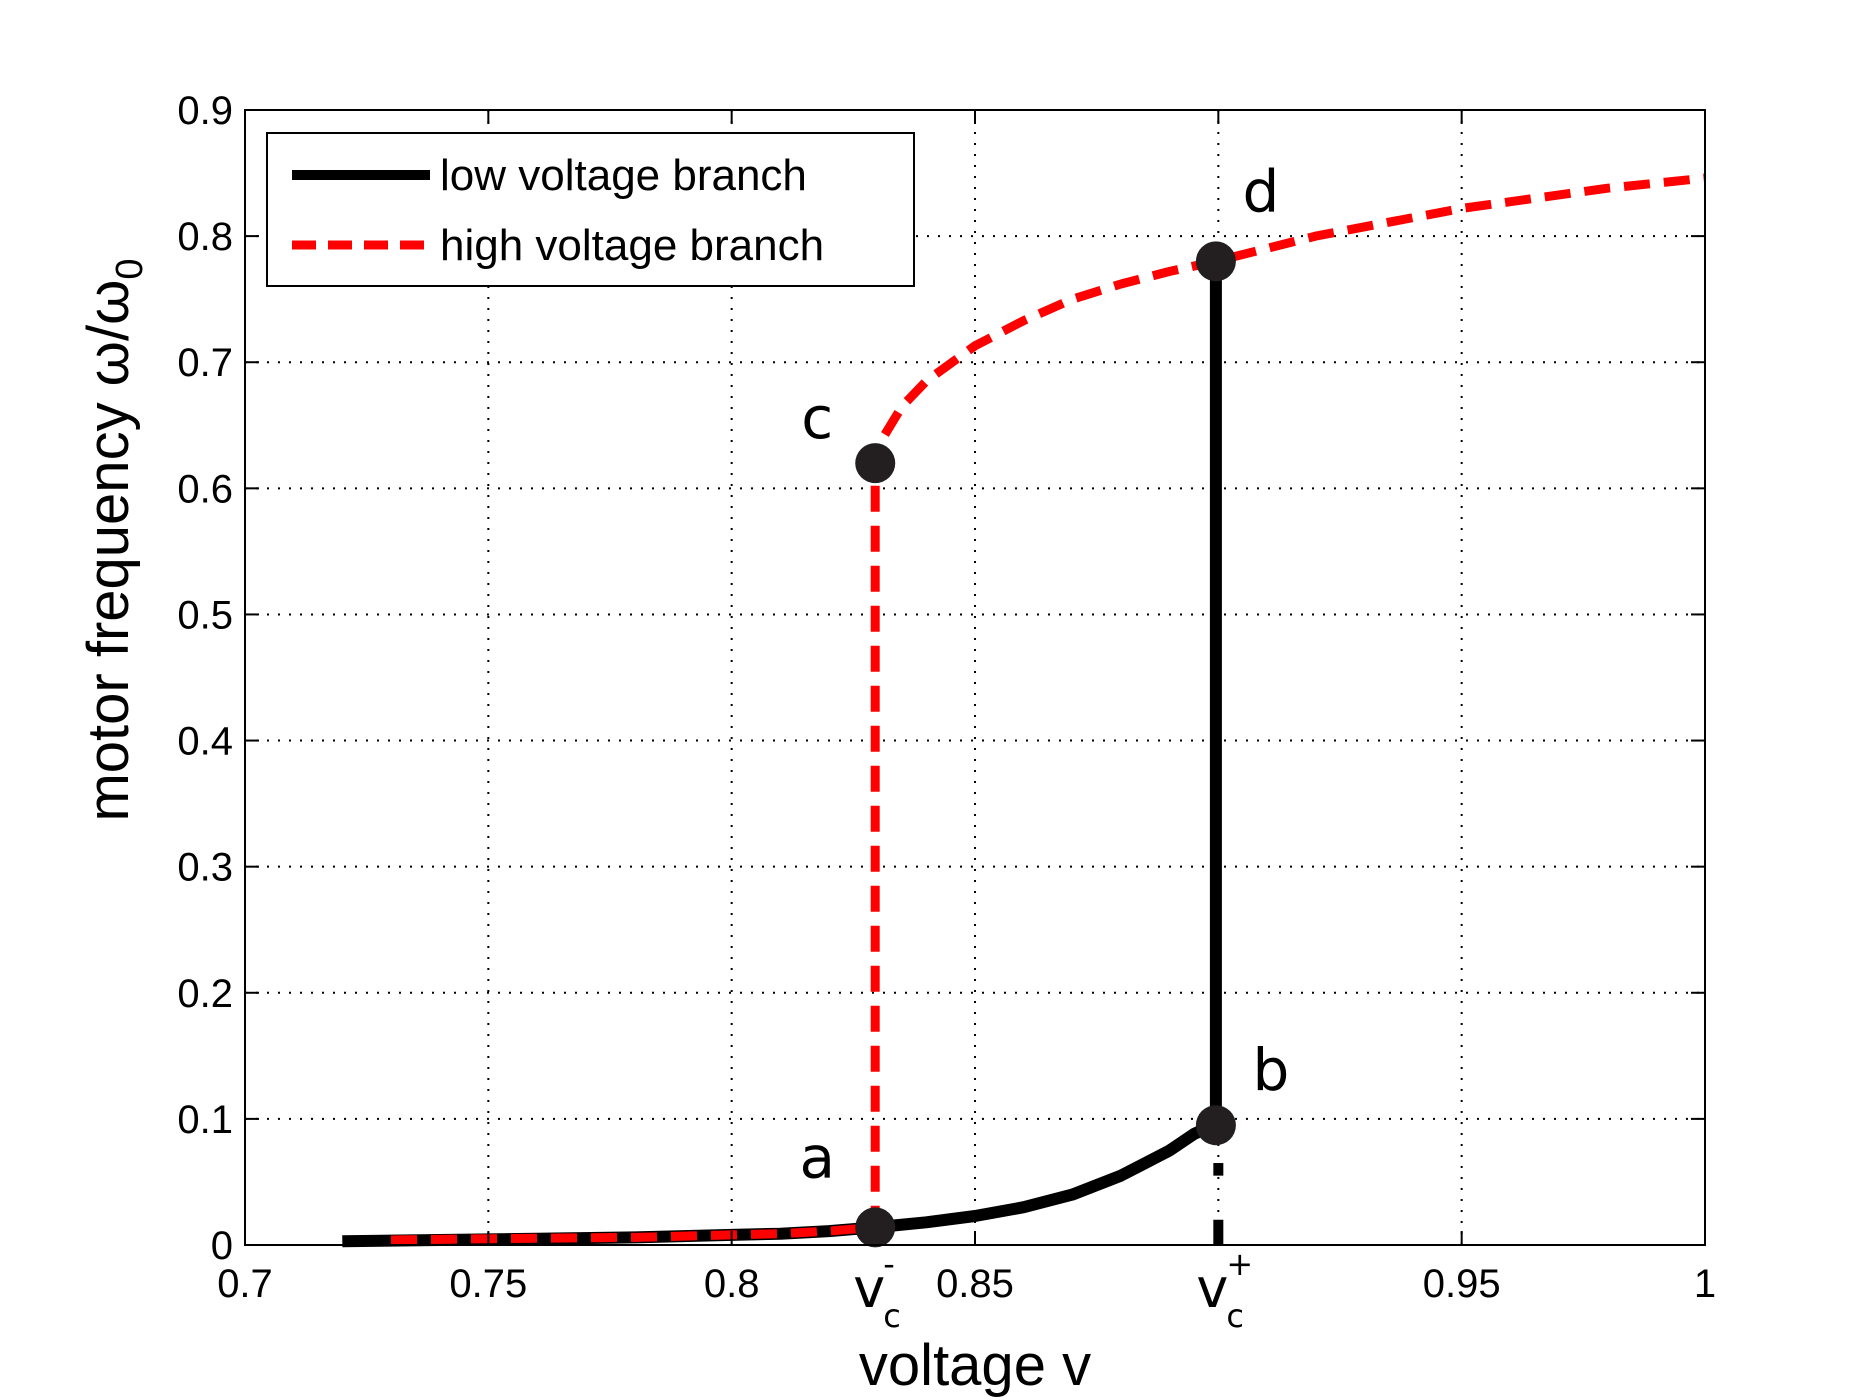 Image resolution: width=1871 pixels, height=1400 pixels. What do you see at coordinates (889, 1264) in the screenshot?
I see `critical-voltage-superscript: -` at bounding box center [889, 1264].